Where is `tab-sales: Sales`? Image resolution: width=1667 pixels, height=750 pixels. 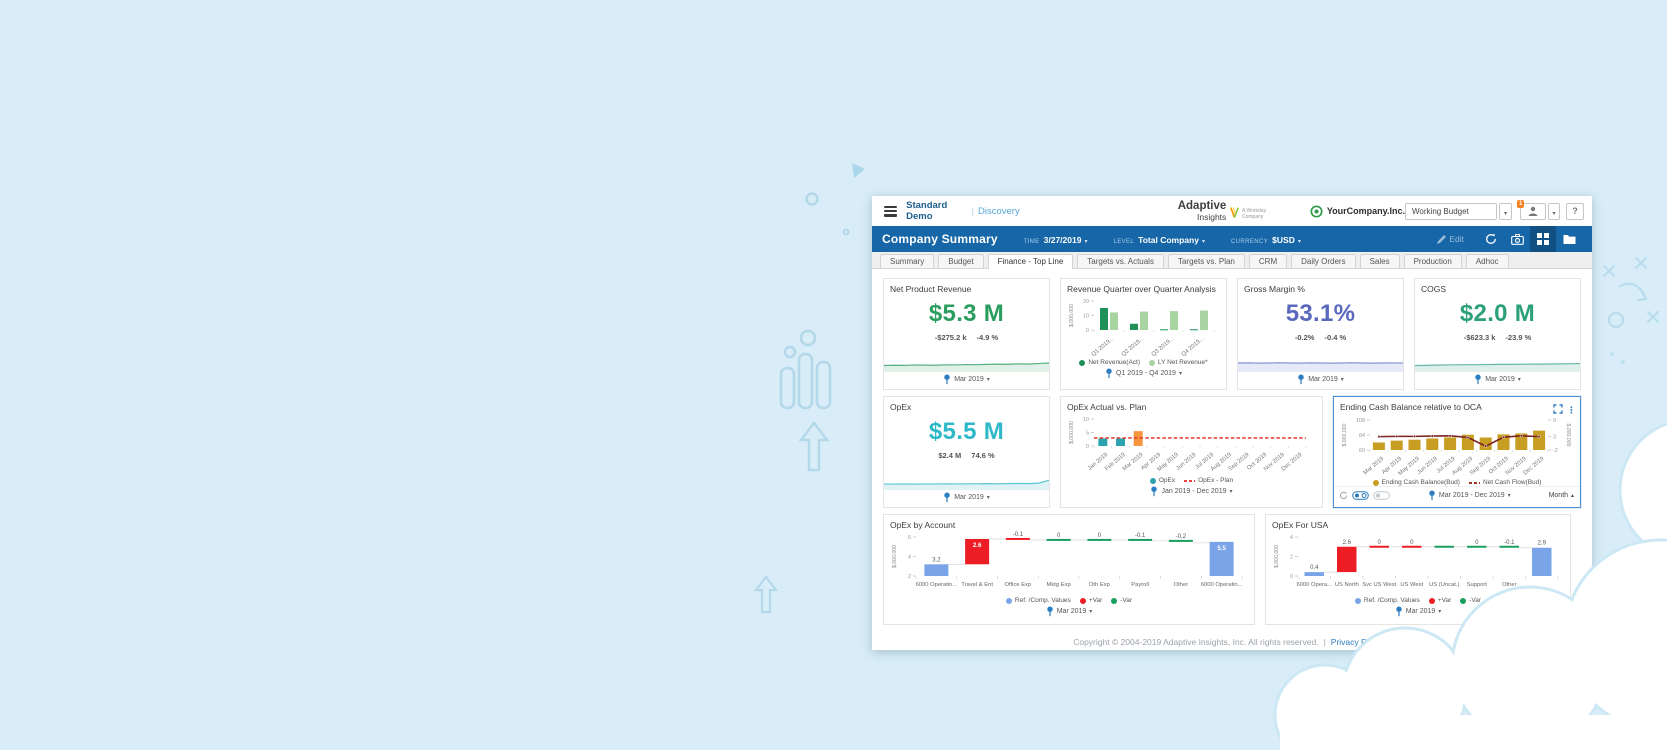 tab-sales: Sales is located at coordinates (1379, 260).